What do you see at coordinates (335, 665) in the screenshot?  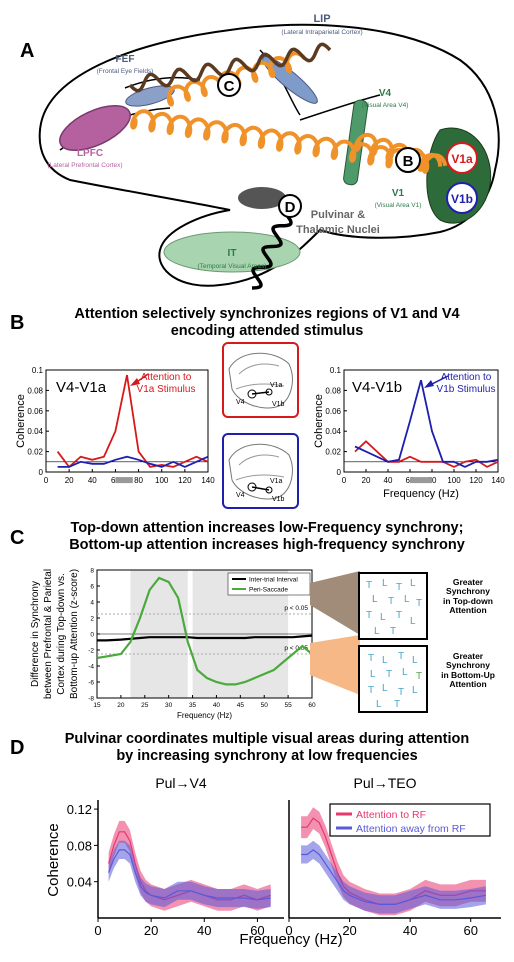 I see `connector-bottom` at bounding box center [335, 665].